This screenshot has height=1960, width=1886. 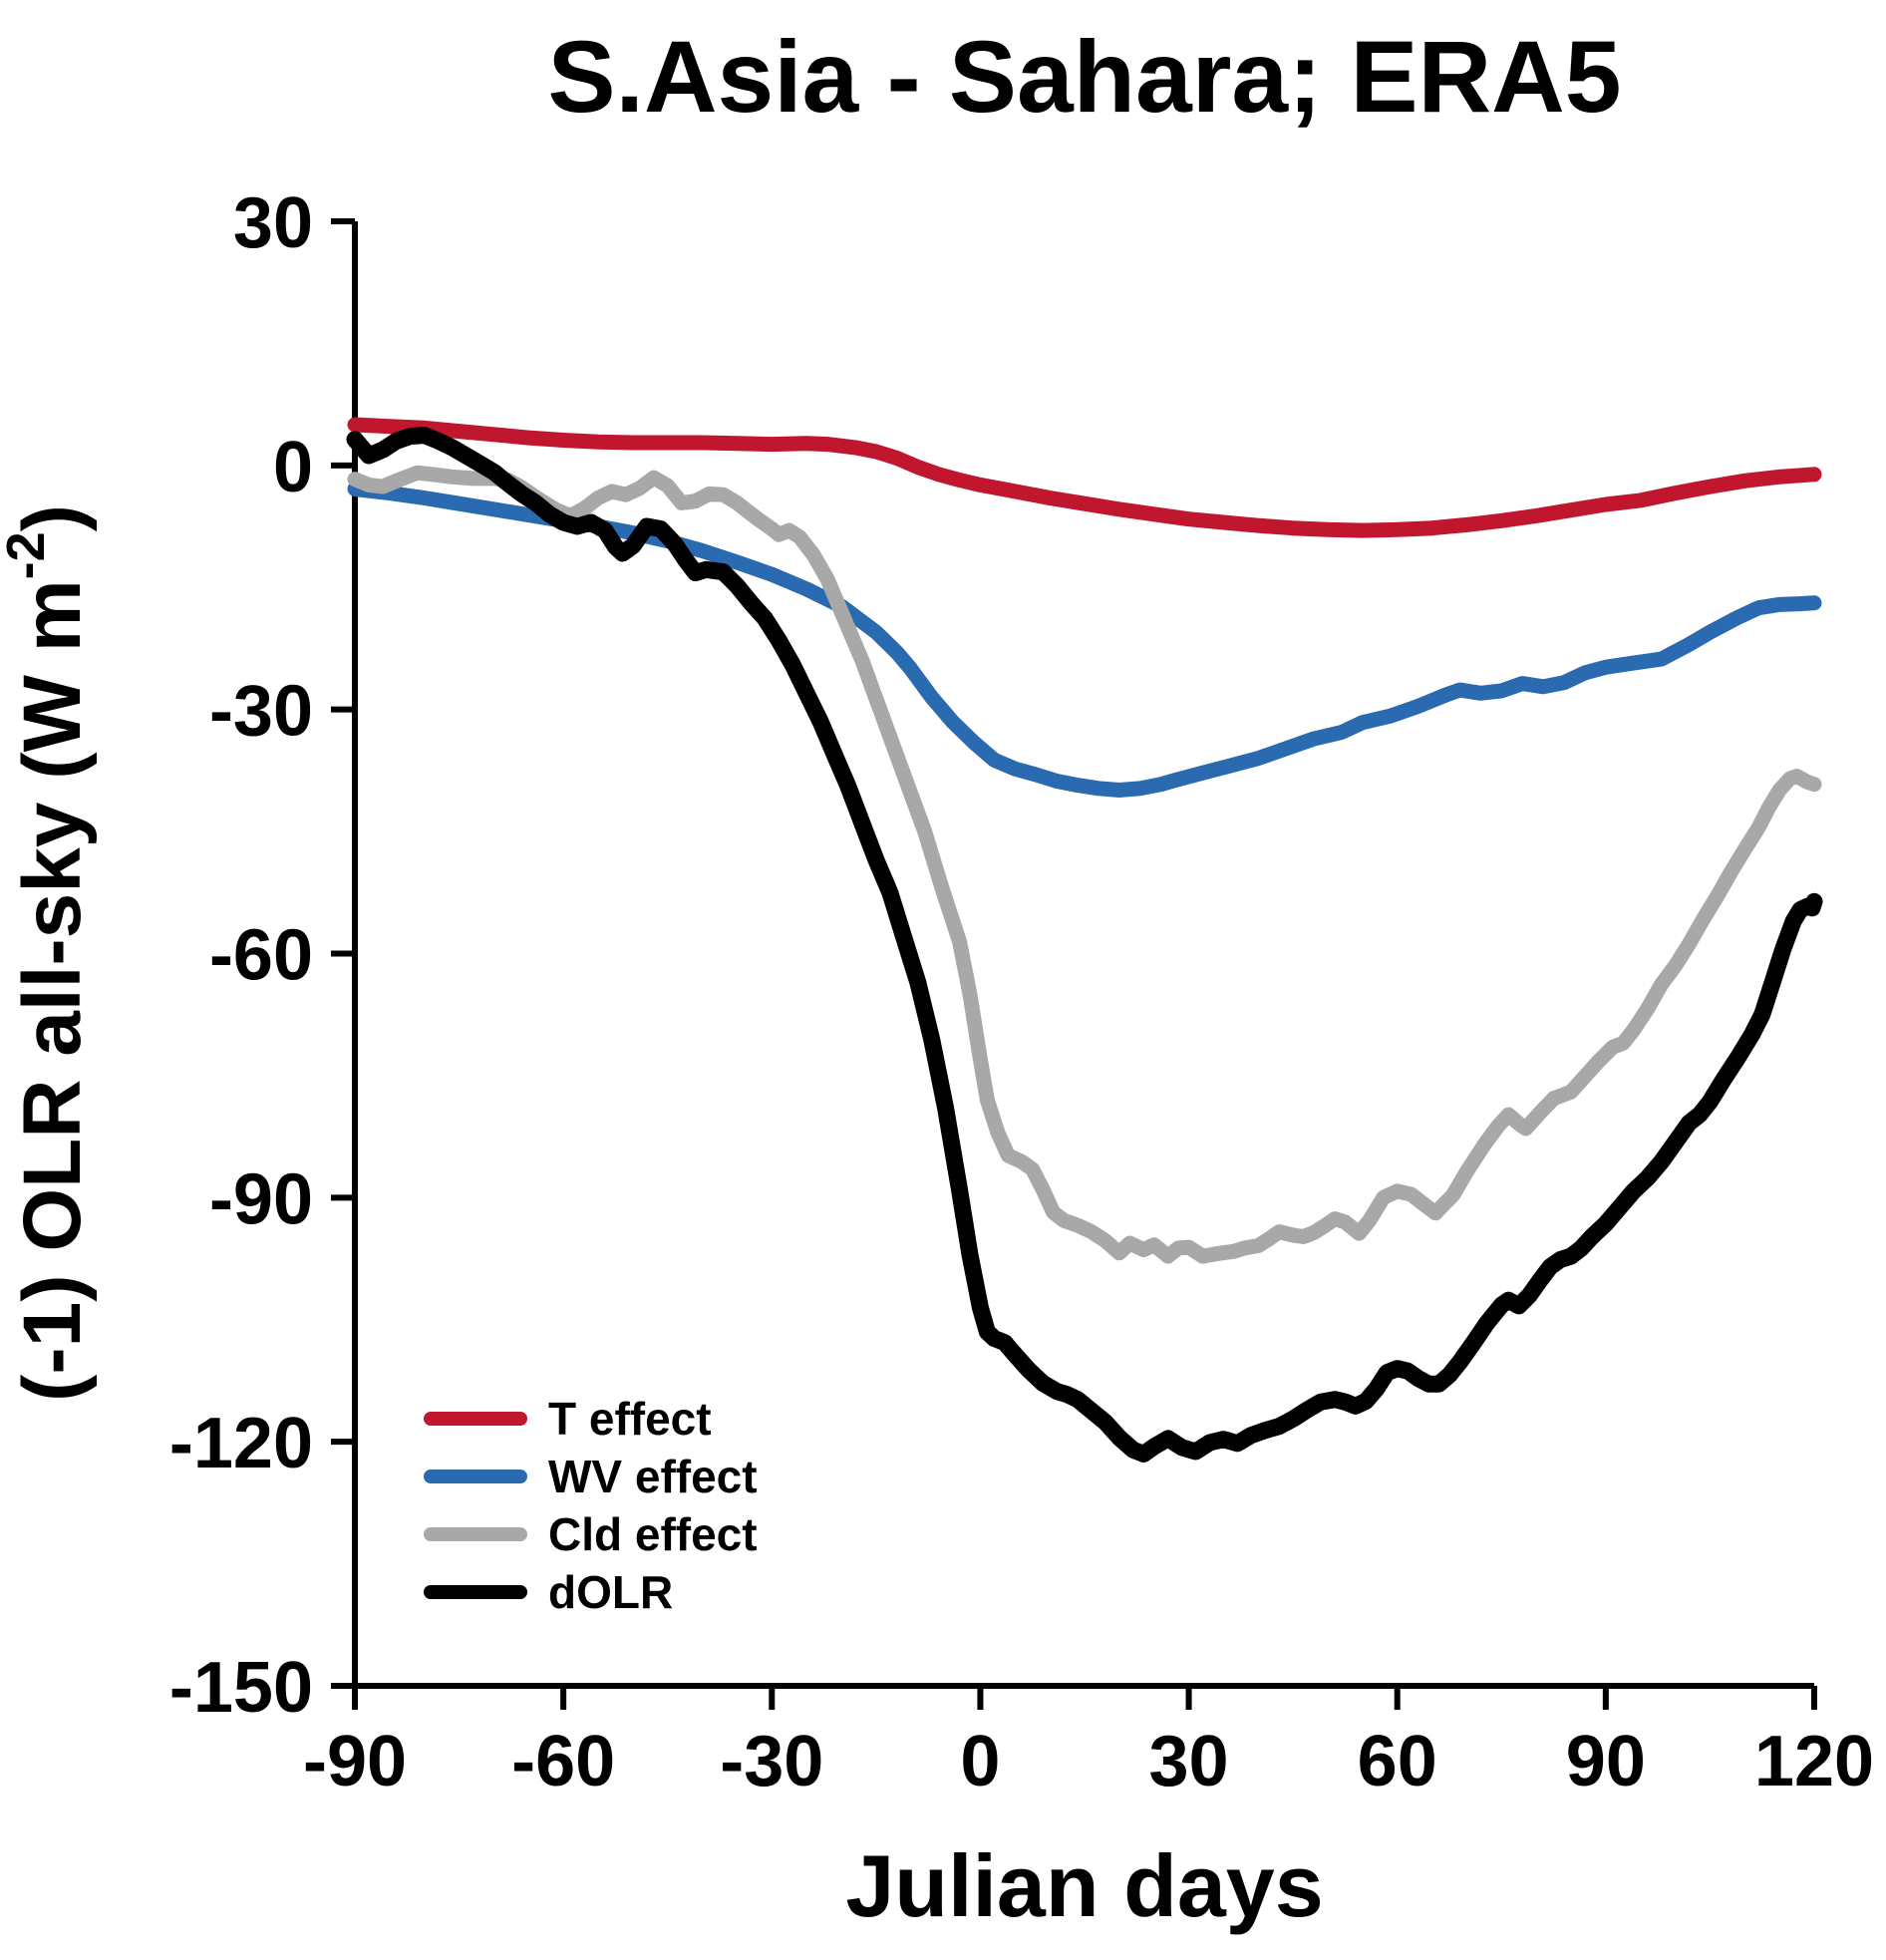 What do you see at coordinates (241, 1443) in the screenshot?
I see `y-tick-label: -120` at bounding box center [241, 1443].